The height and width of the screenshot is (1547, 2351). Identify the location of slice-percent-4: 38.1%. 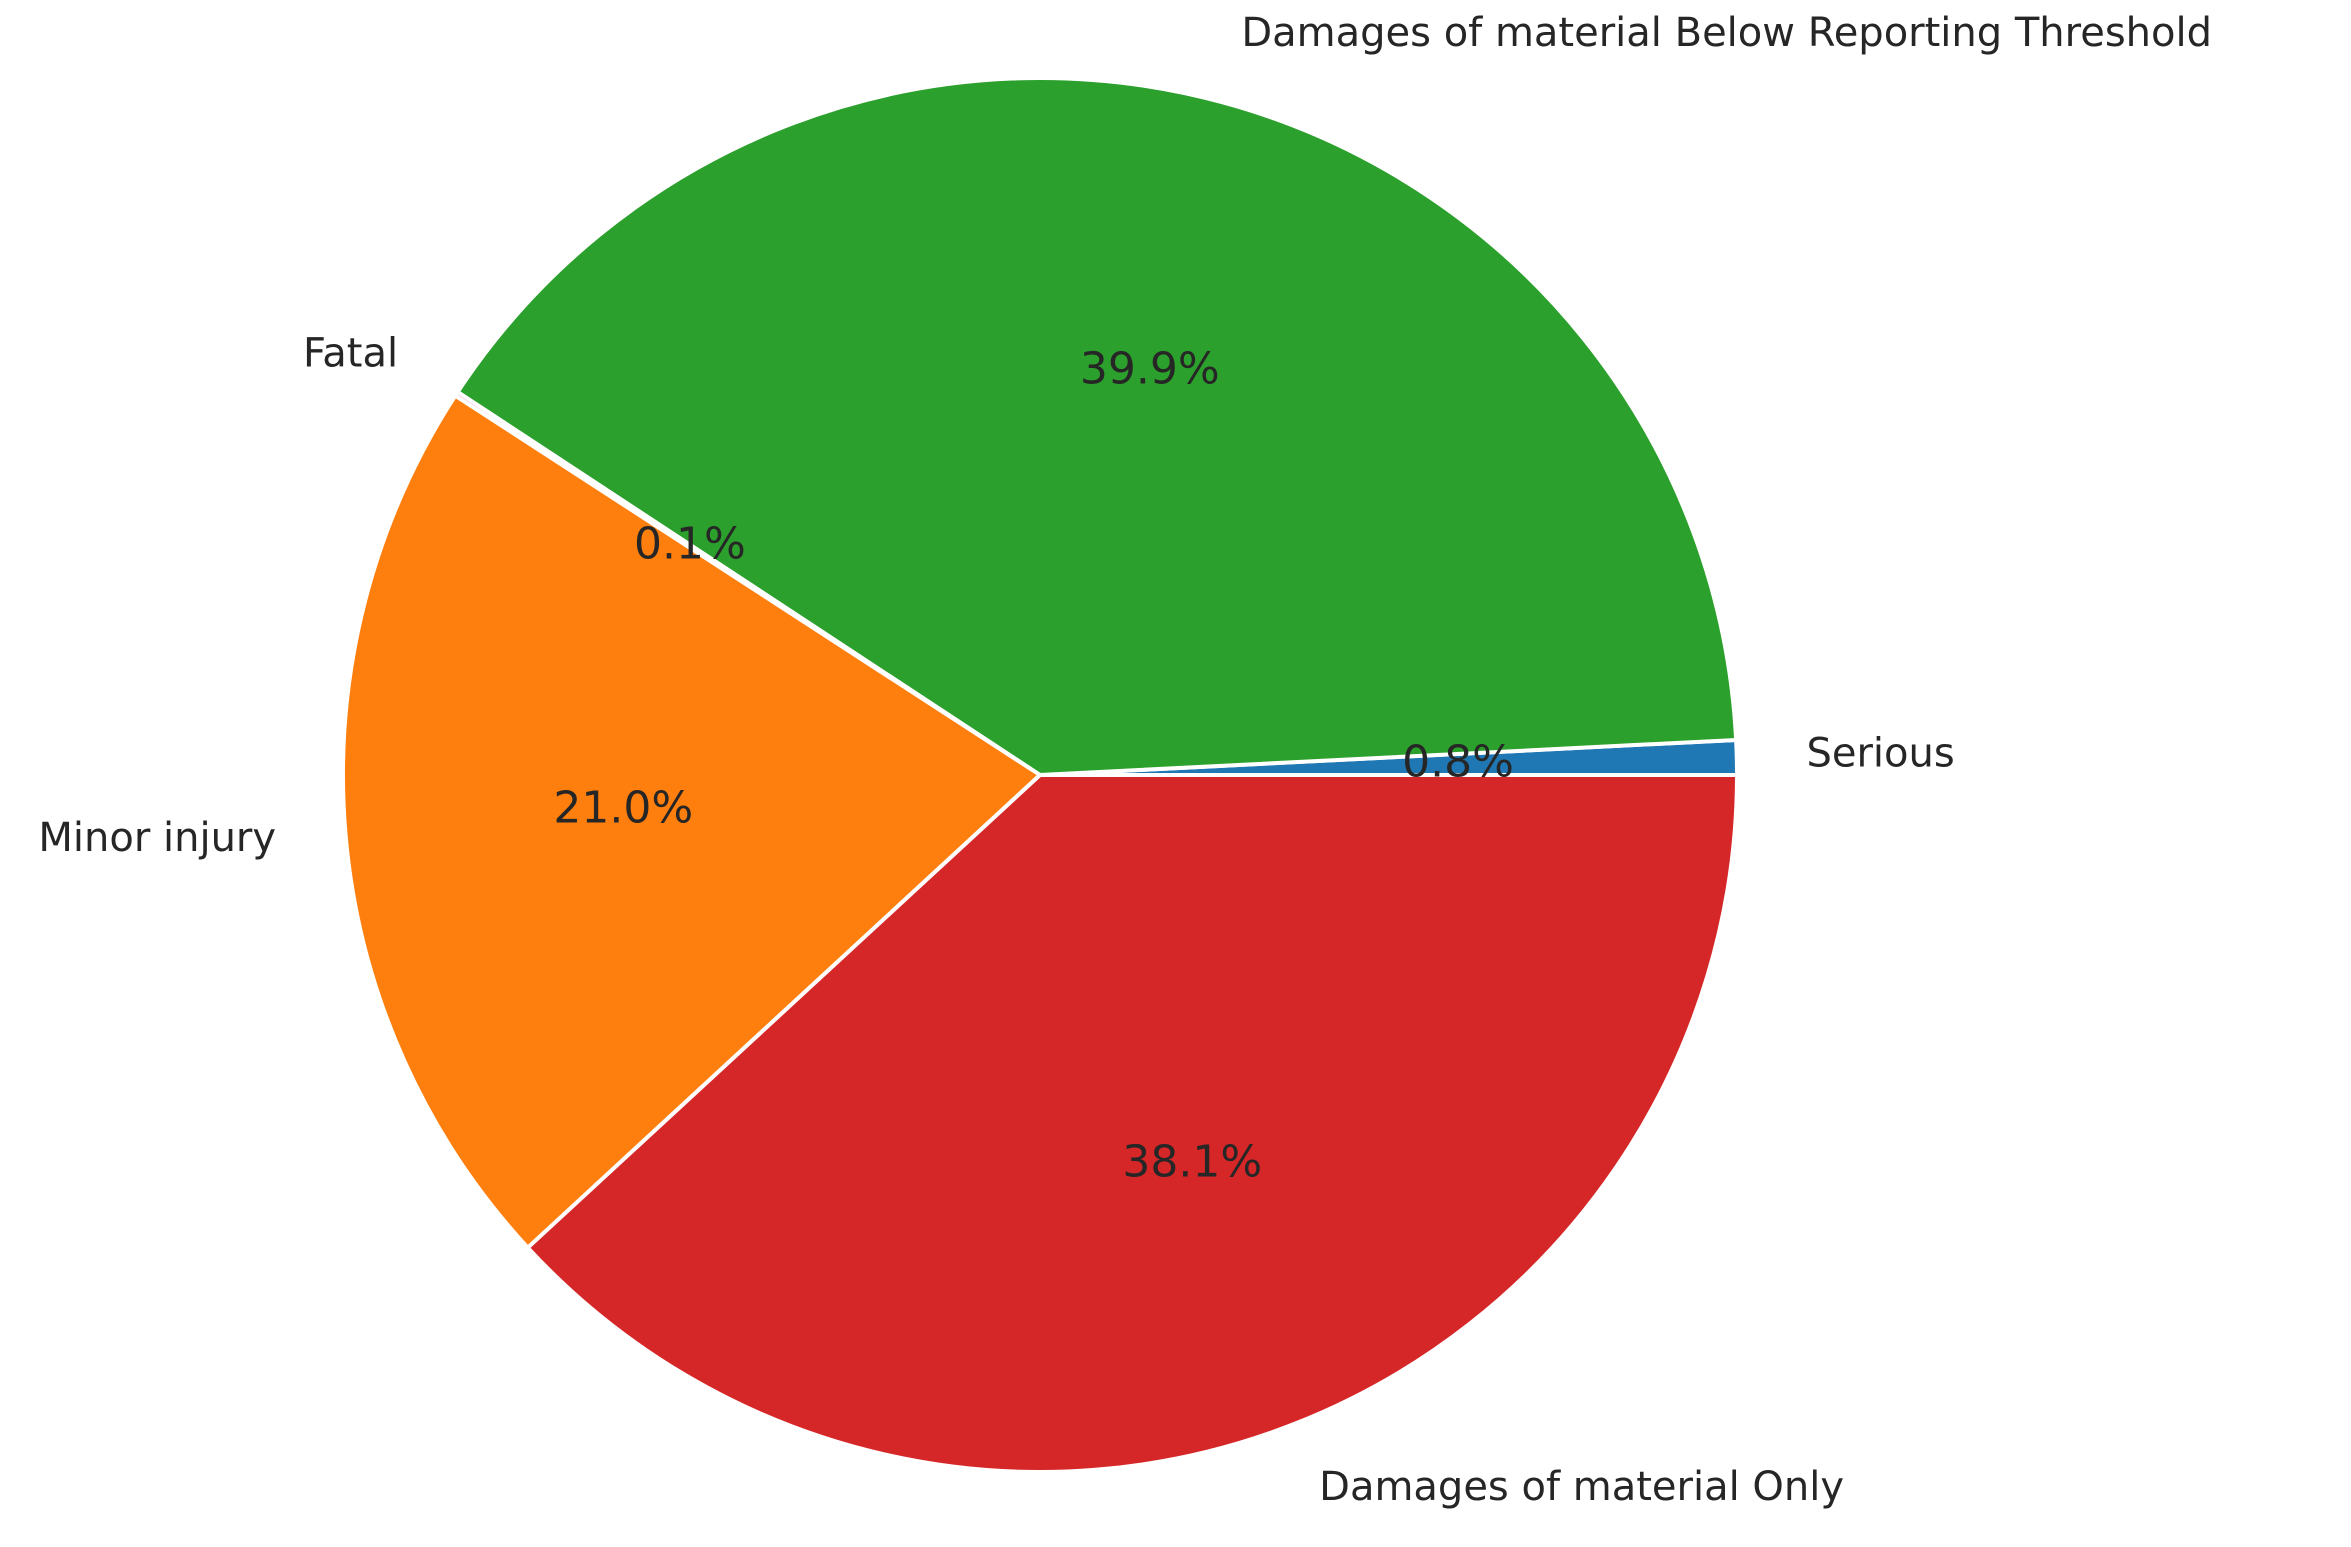
(1192, 1161).